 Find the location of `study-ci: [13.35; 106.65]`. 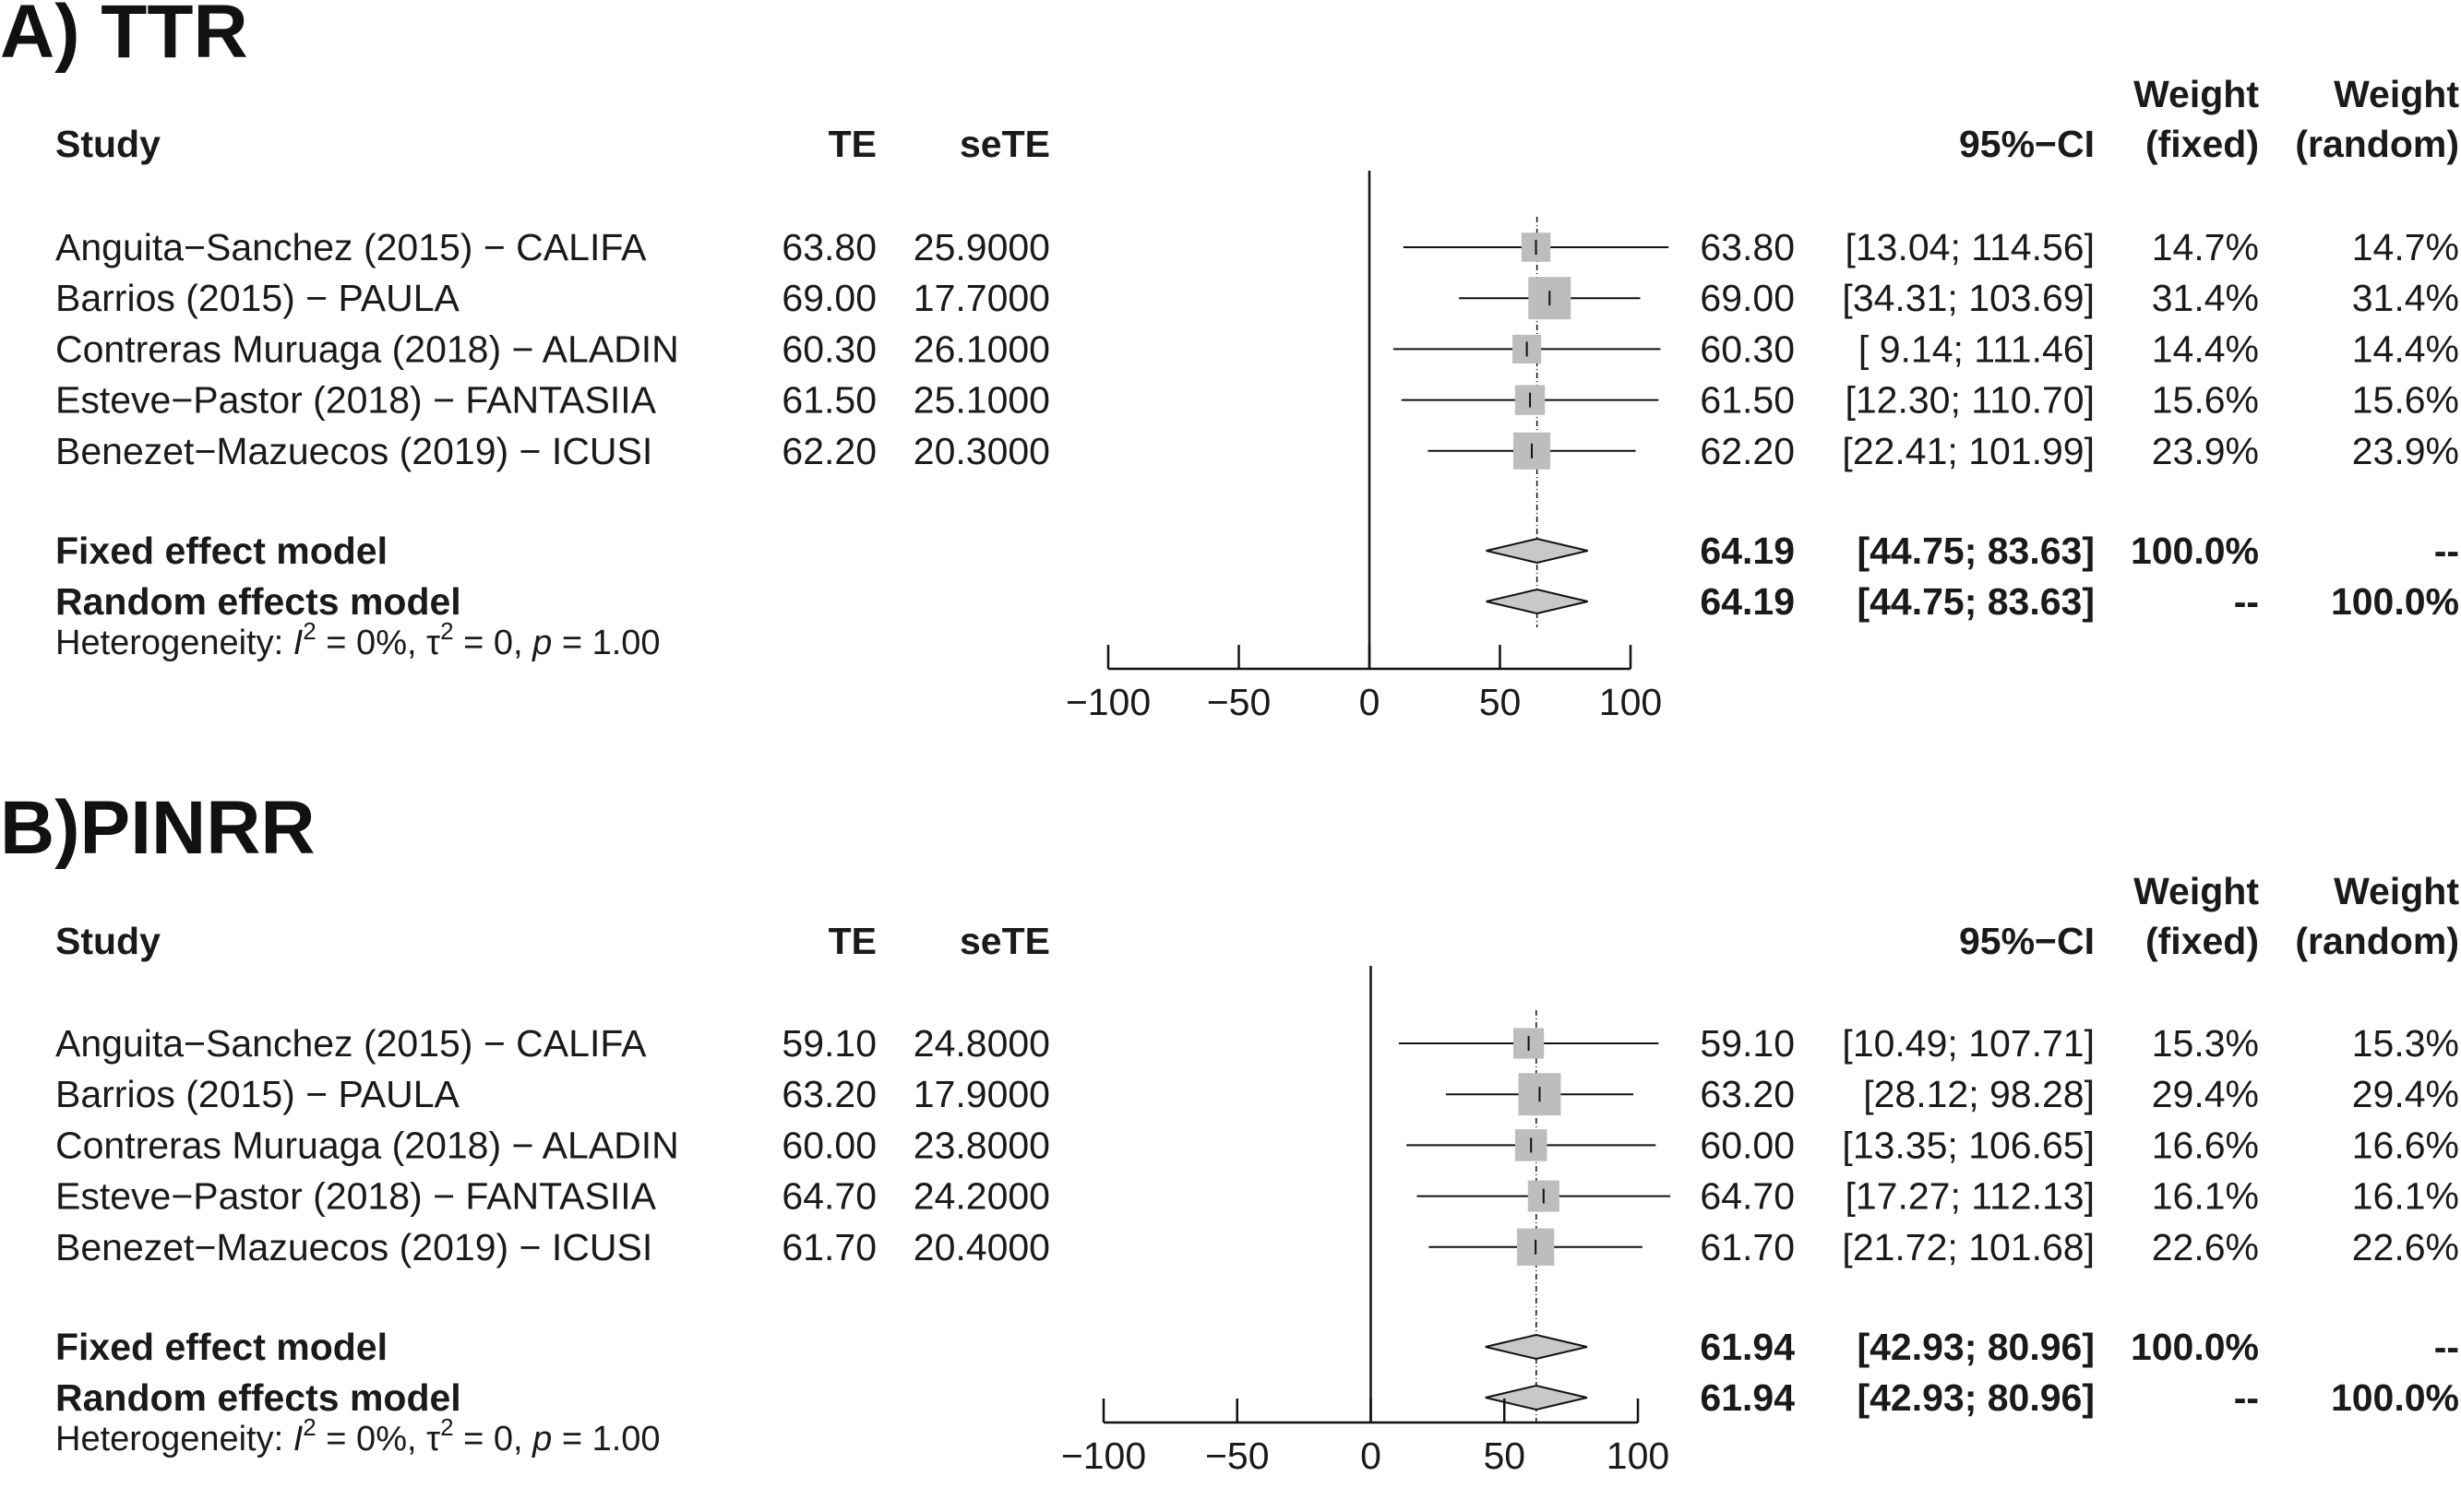

study-ci: [13.35; 106.65] is located at coordinates (1968, 1145).